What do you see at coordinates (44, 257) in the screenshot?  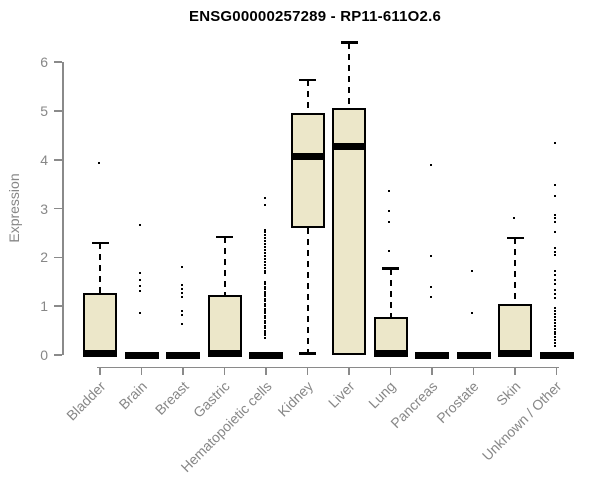 I see `y-tick-label: 2` at bounding box center [44, 257].